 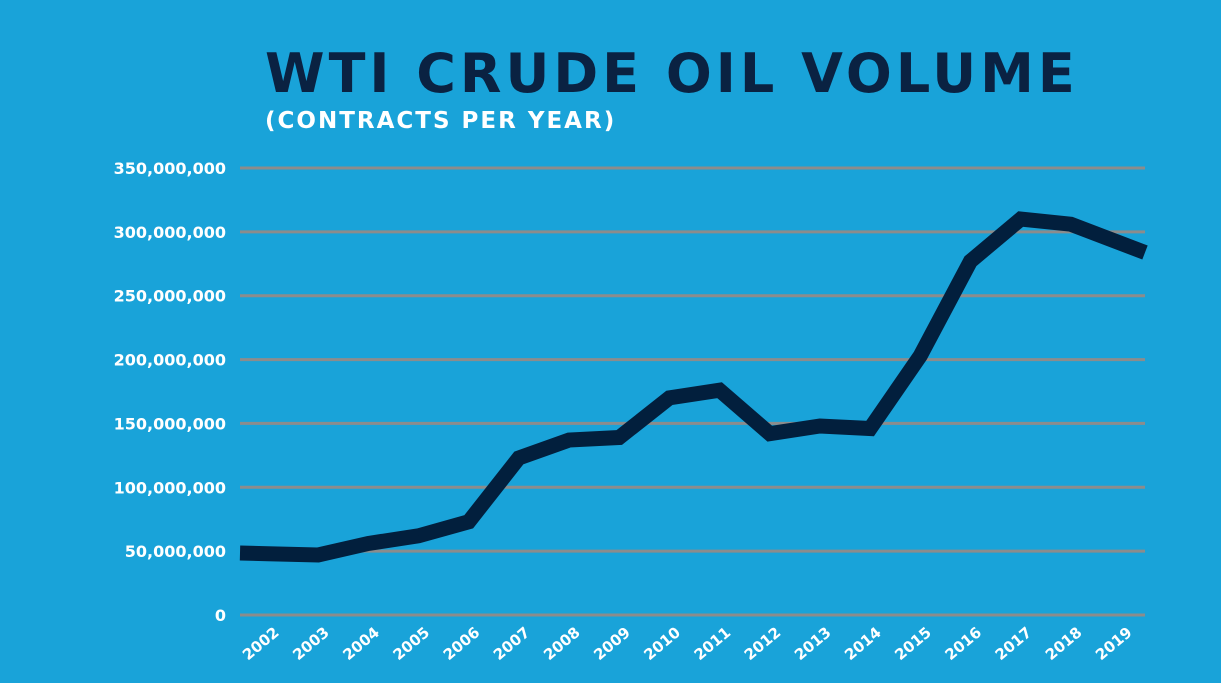 I want to click on x-tick-label: 2010, so click(x=662, y=643).